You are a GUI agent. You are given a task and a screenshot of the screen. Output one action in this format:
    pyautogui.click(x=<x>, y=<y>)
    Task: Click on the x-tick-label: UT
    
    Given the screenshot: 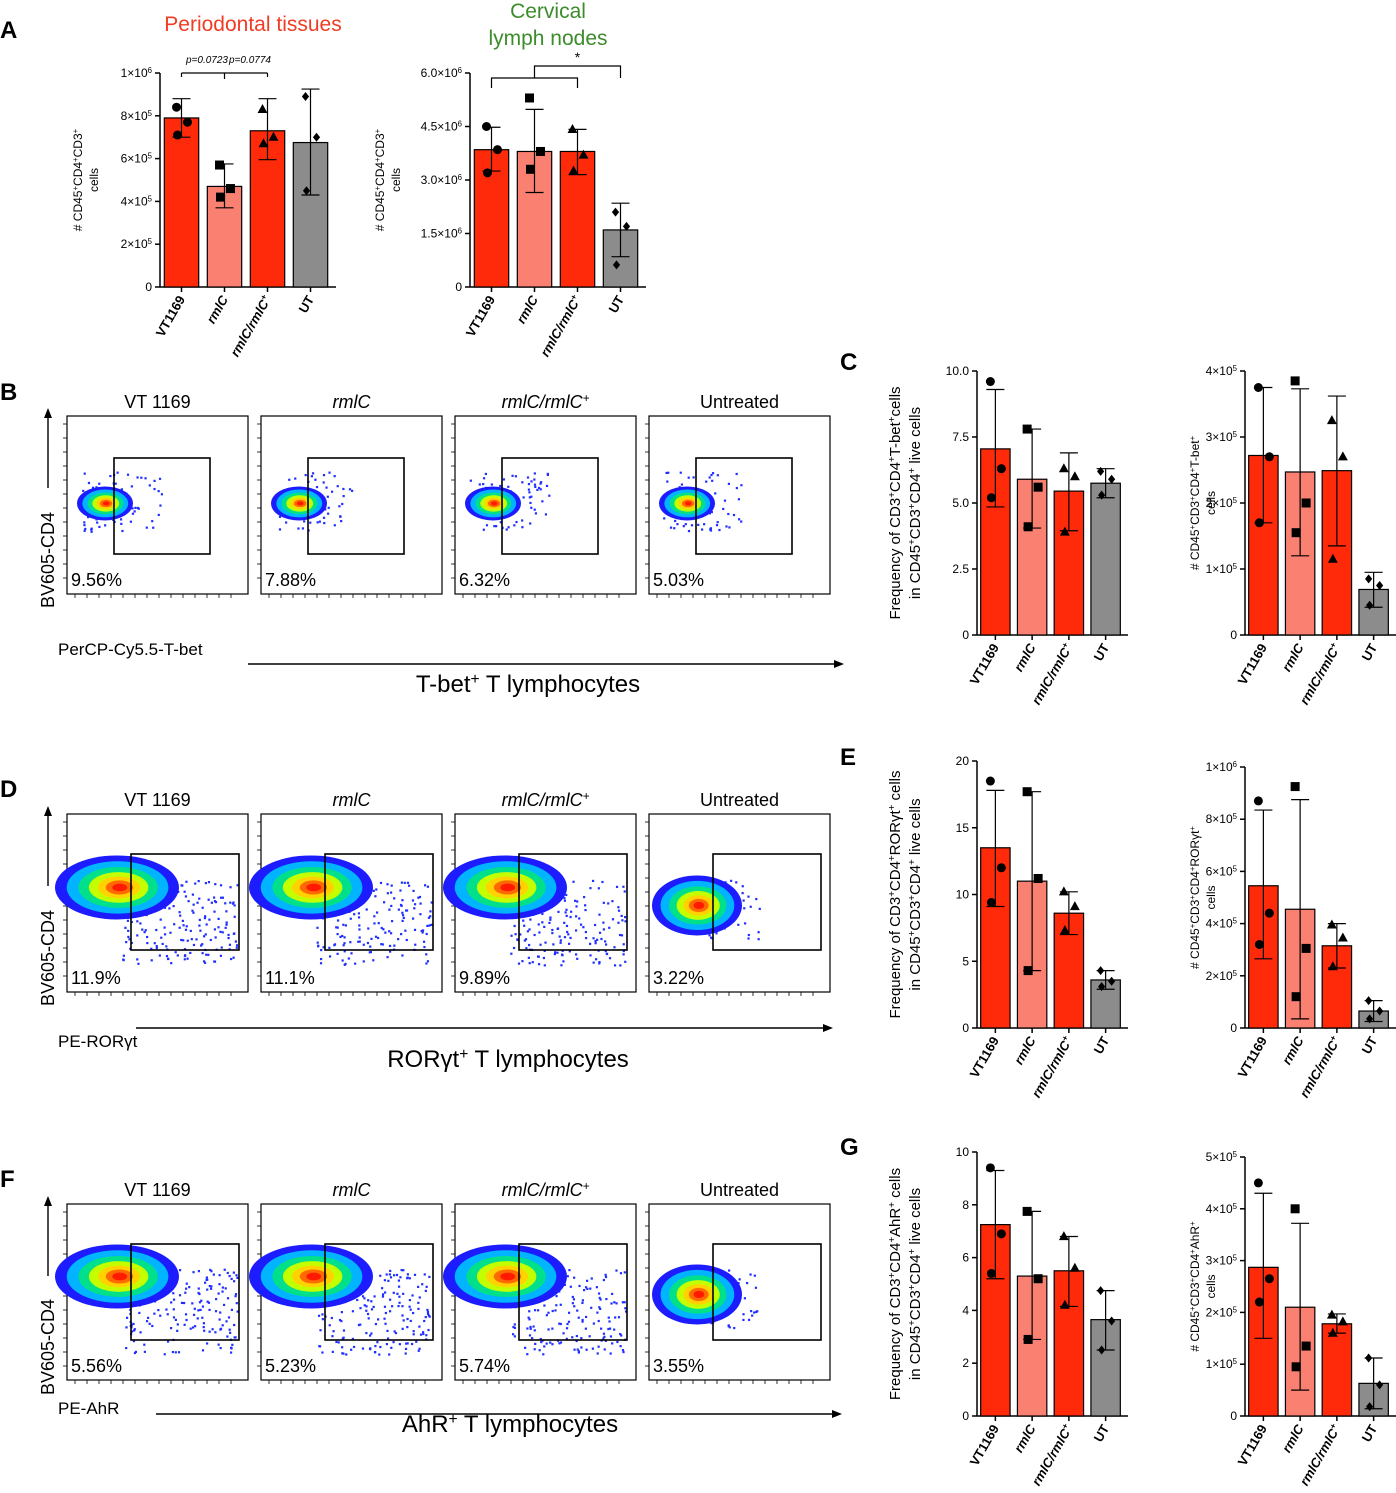 What is the action you would take?
    pyautogui.click(x=1102, y=1045)
    